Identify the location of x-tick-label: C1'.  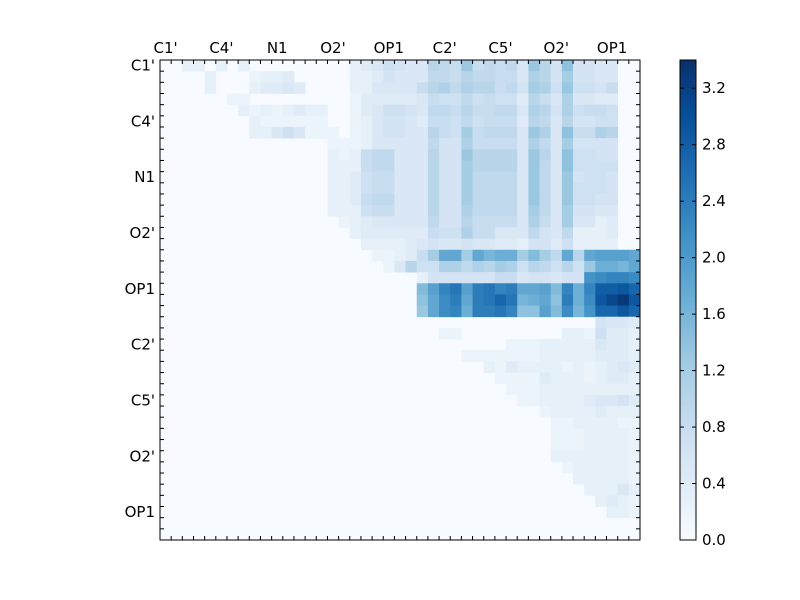
(166, 48).